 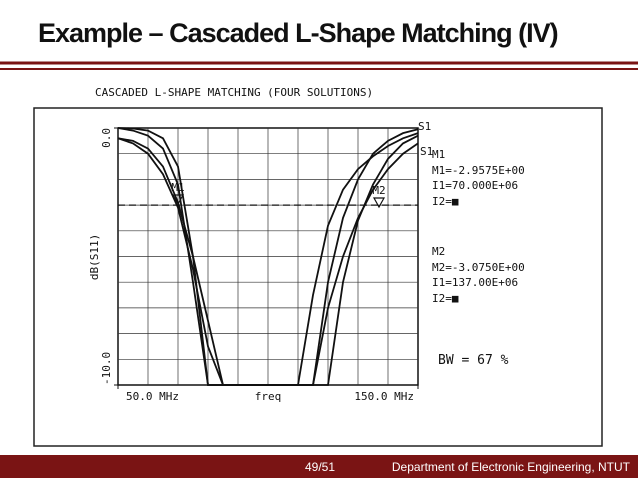 What do you see at coordinates (438, 251) in the screenshot?
I see `annotation: M2` at bounding box center [438, 251].